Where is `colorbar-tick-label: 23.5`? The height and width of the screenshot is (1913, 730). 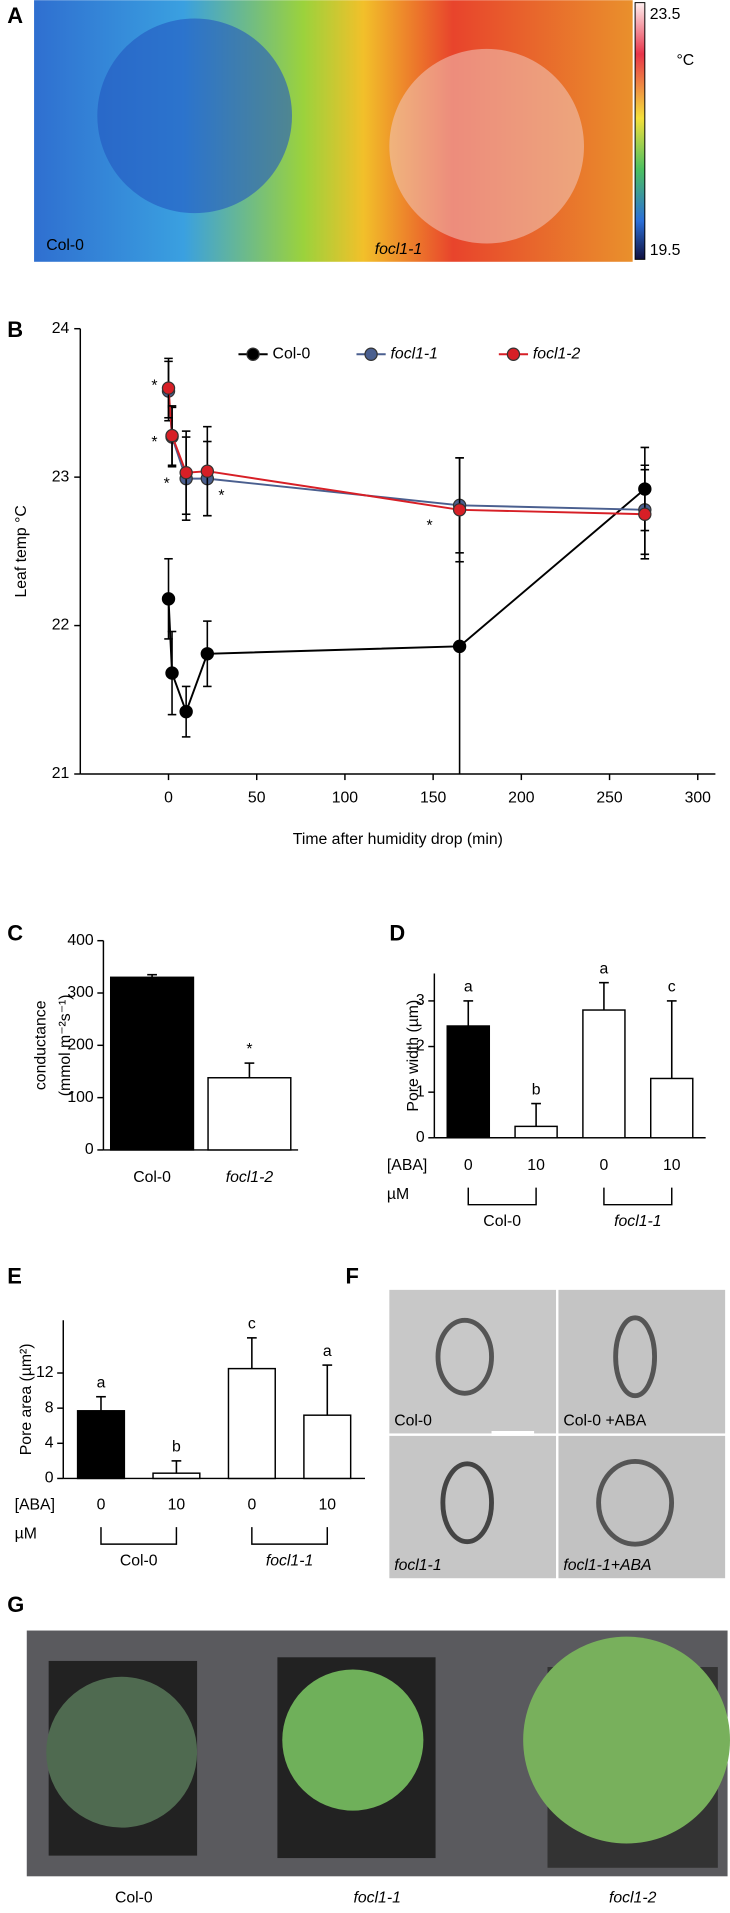 colorbar-tick-label: 23.5 is located at coordinates (665, 14).